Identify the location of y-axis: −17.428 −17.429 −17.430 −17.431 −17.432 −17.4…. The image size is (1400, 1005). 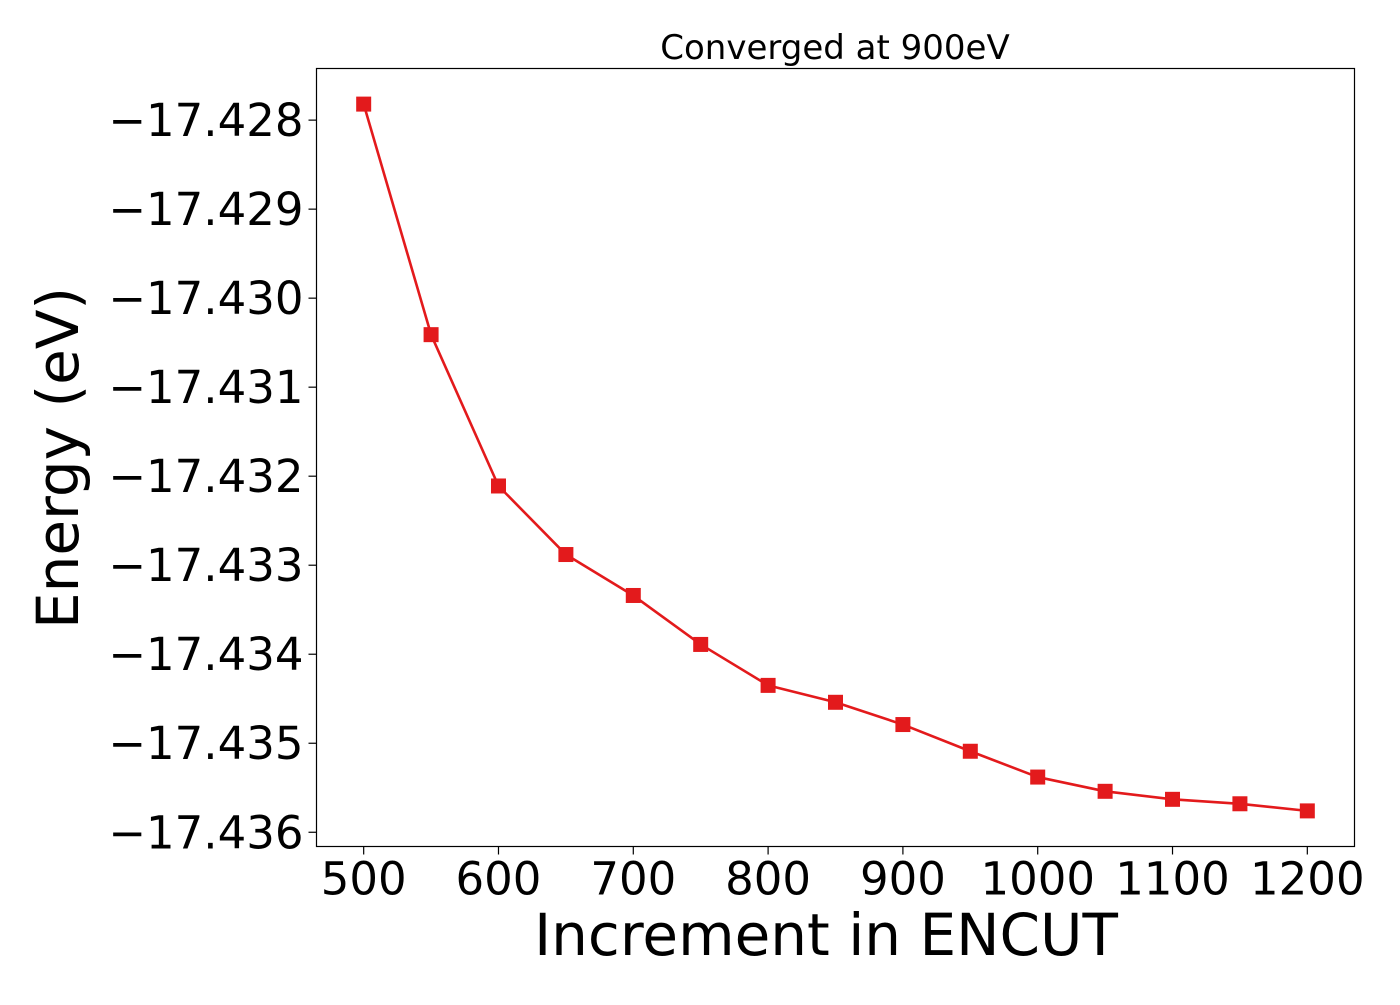
(212, 476).